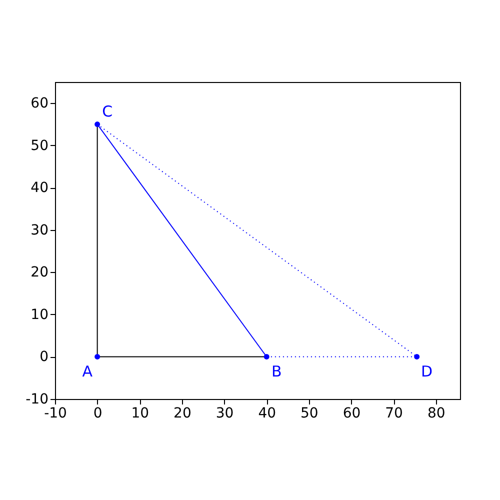 The height and width of the screenshot is (500, 500). I want to click on x-tick-label: 50, so click(309, 414).